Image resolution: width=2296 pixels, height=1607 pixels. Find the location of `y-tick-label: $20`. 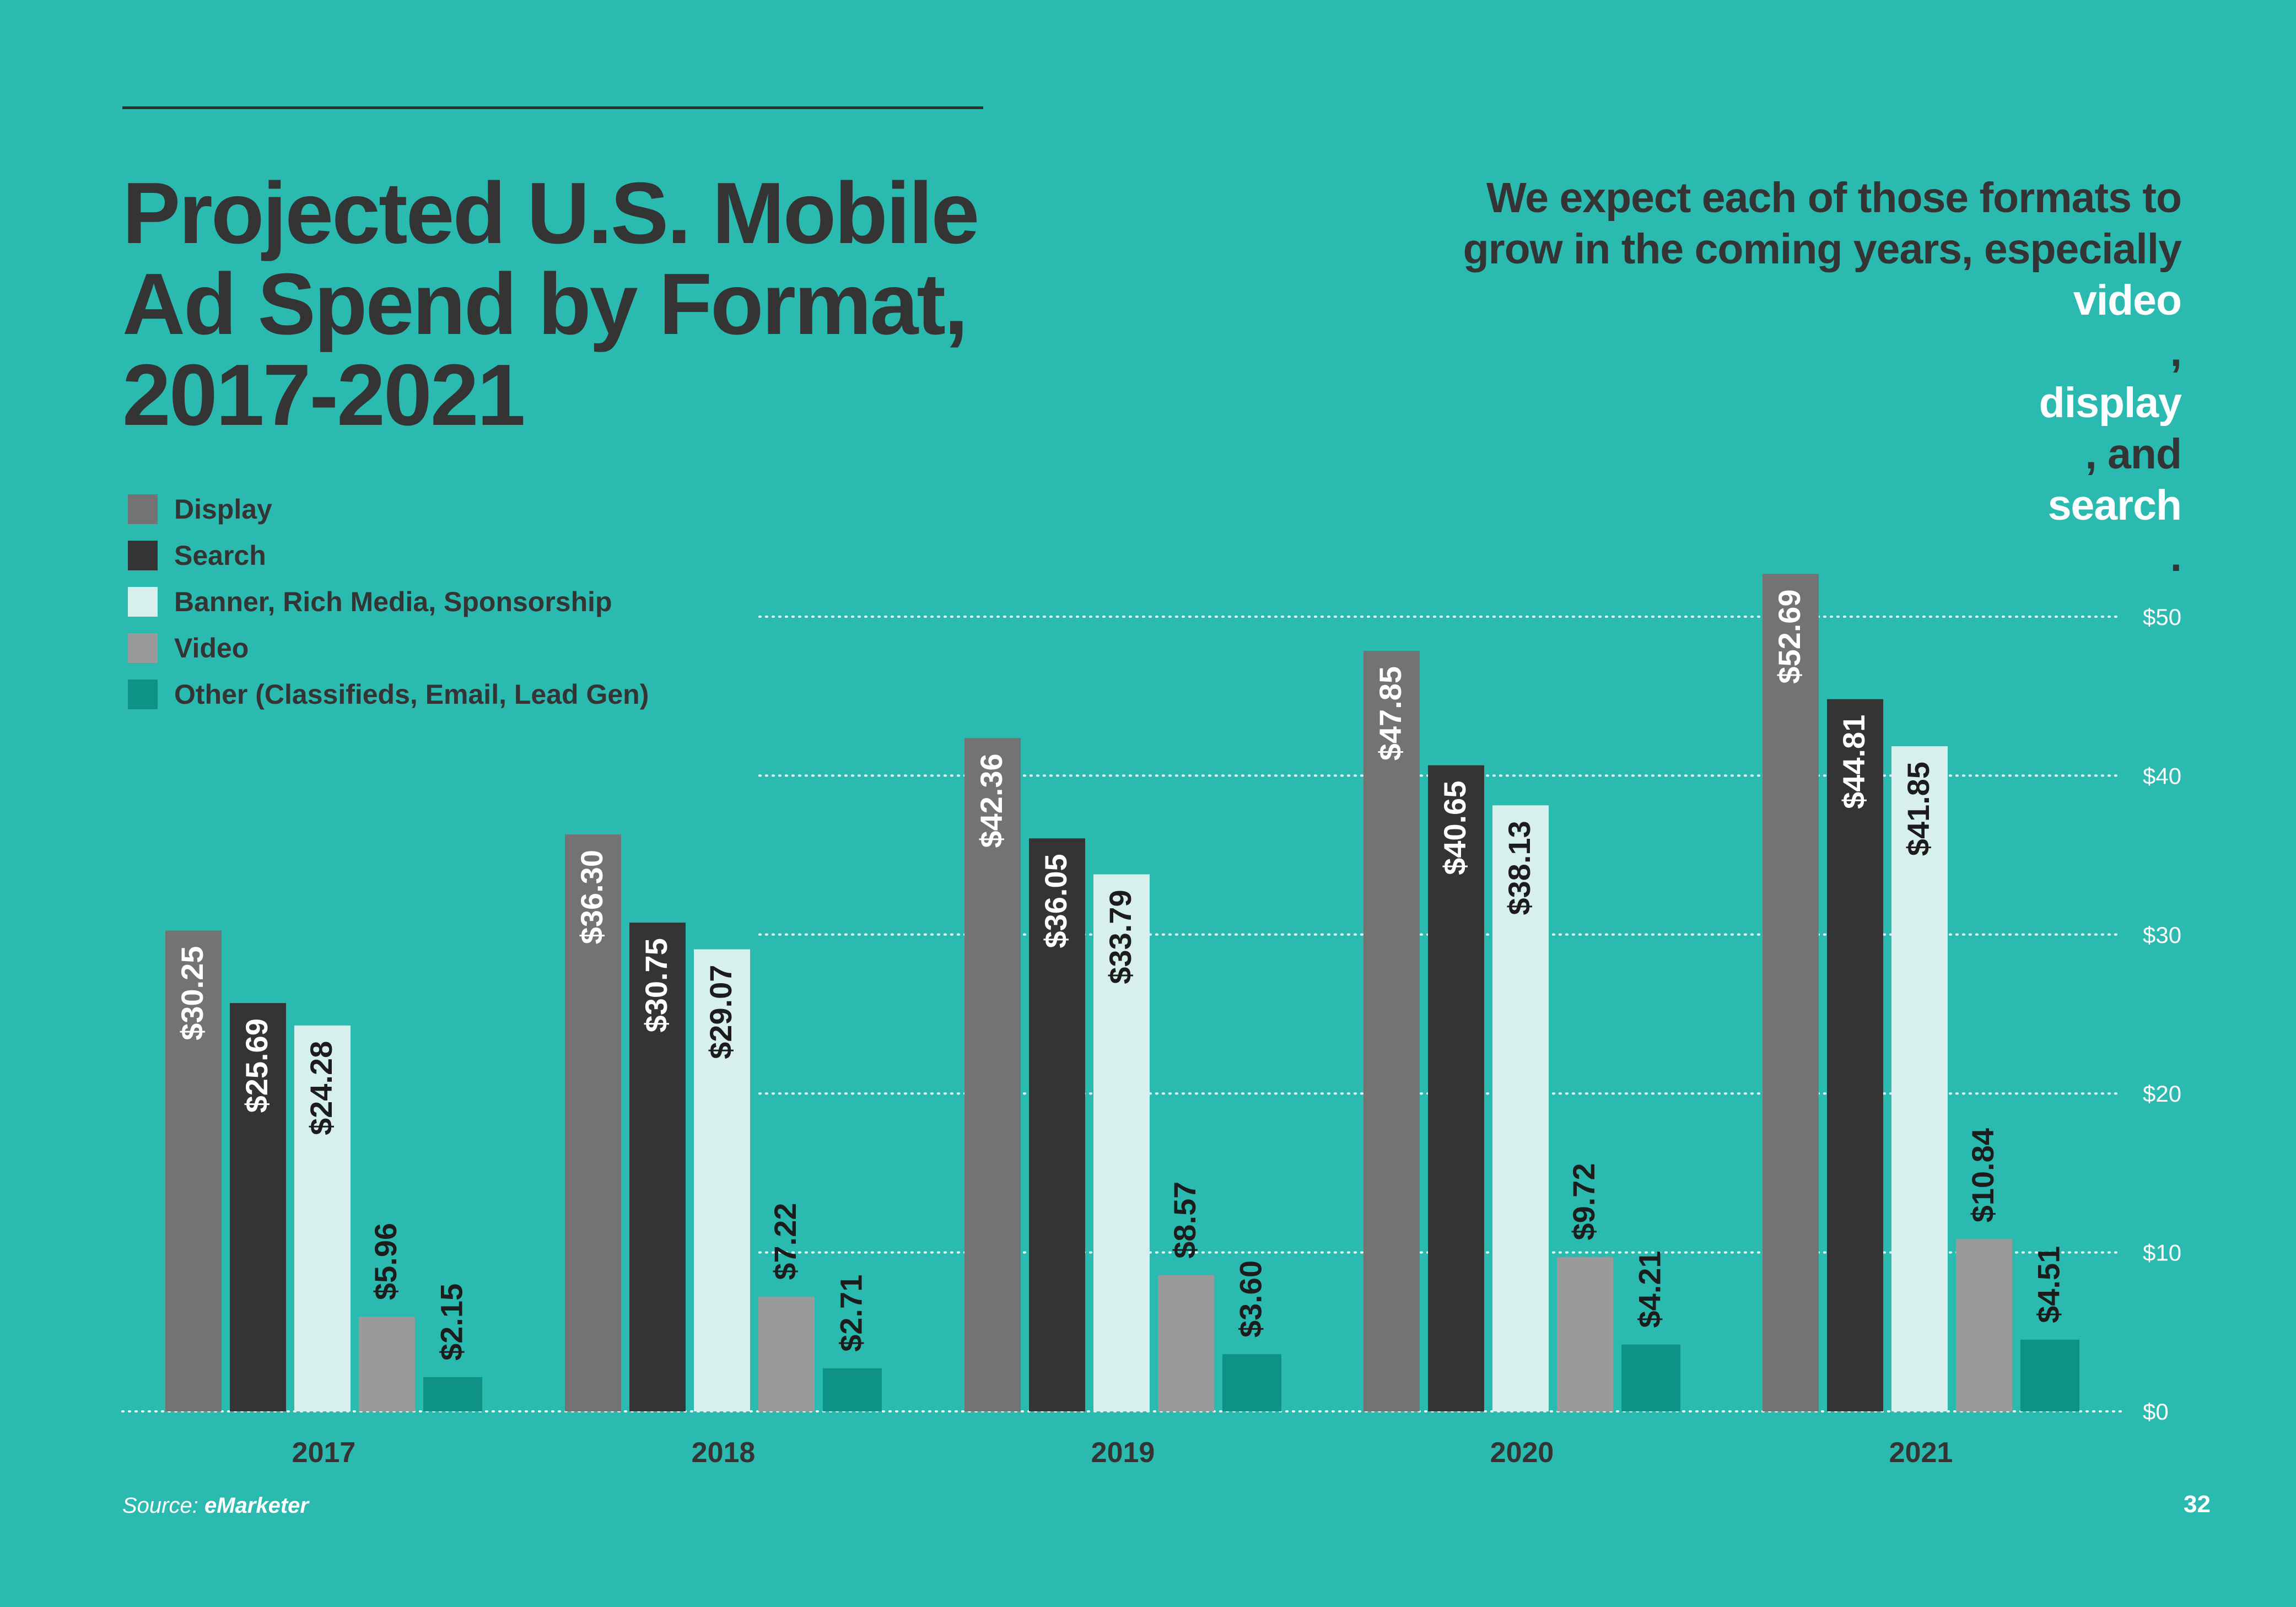

y-tick-label: $20 is located at coordinates (2162, 1094).